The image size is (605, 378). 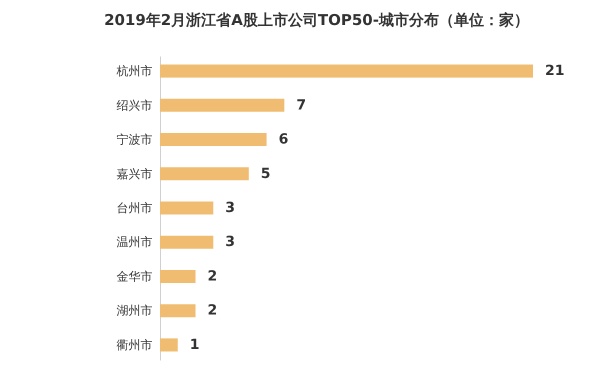 I want to click on data-label: 5, so click(x=265, y=174).